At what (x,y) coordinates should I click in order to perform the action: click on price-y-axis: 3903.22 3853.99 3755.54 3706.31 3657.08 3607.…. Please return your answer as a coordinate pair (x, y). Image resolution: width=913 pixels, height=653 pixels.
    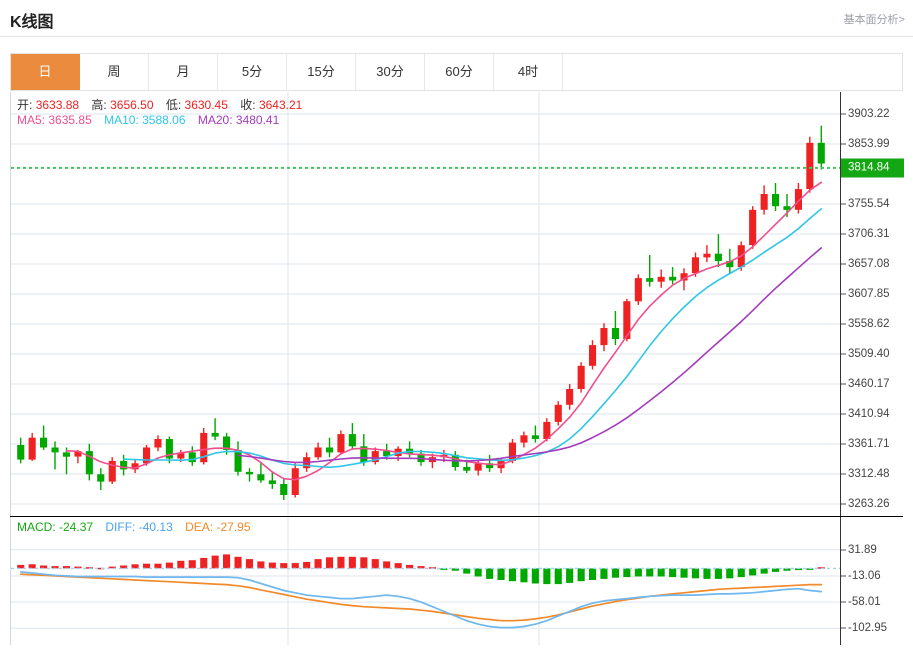
    Looking at the image, I should click on (872, 304).